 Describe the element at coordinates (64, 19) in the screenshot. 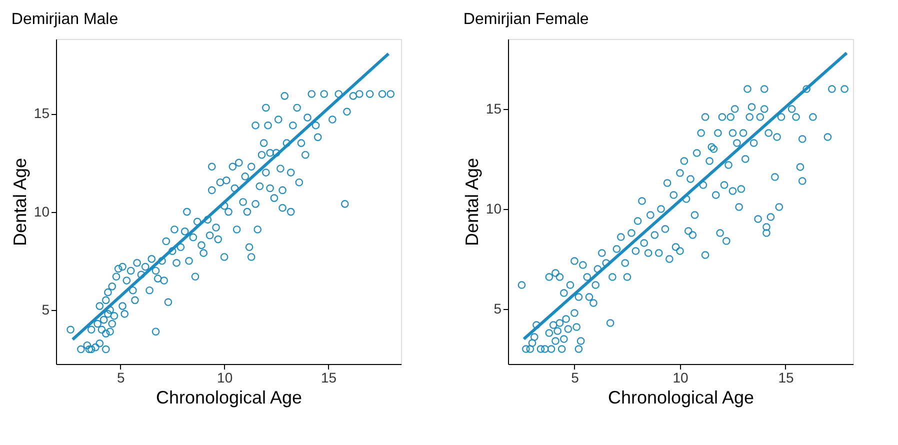

I see `chart-title: Demirjian Male` at that location.